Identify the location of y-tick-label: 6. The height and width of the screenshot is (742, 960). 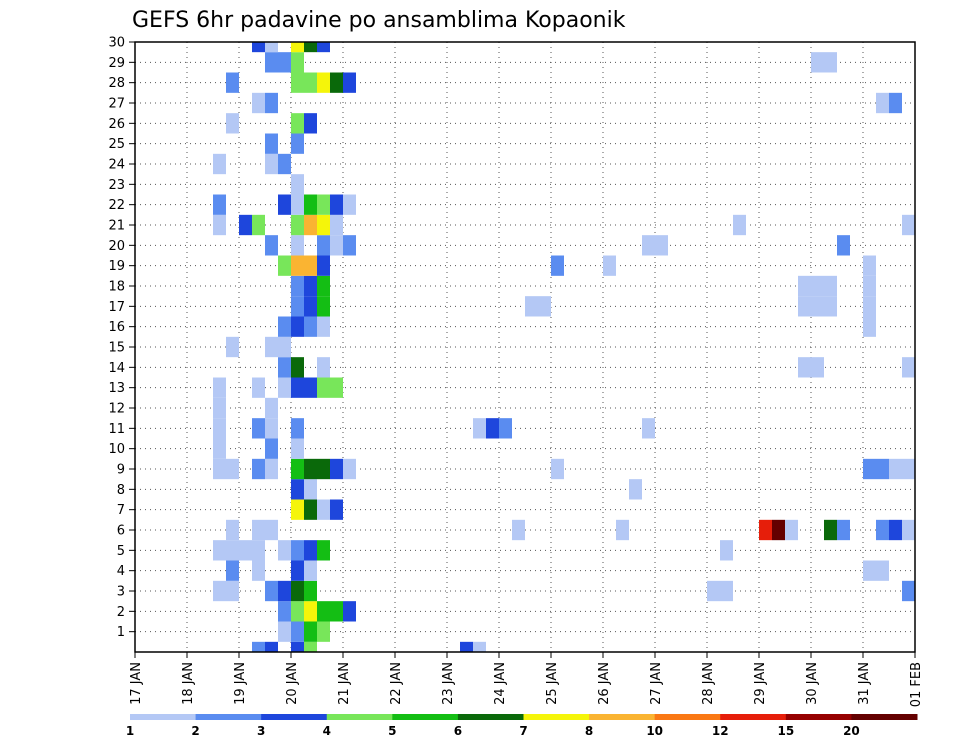
(121, 531).